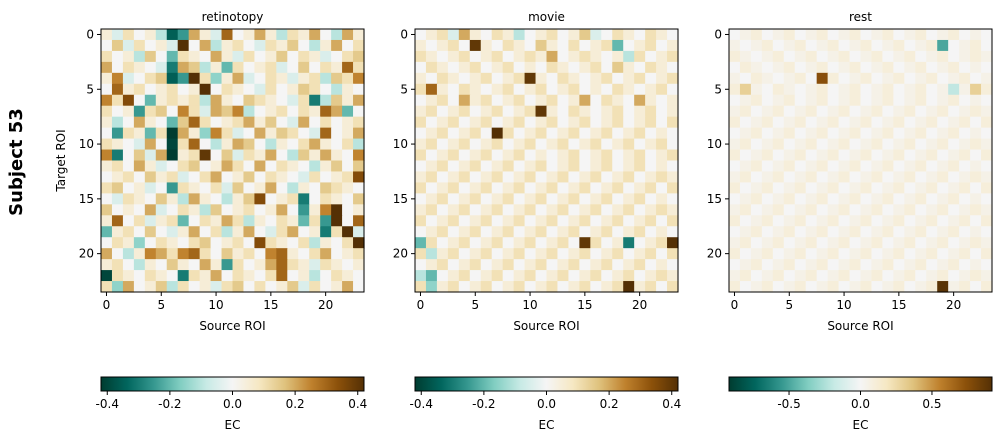 This screenshot has width=1001, height=443. What do you see at coordinates (421, 404) in the screenshot?
I see `colorbar-tick-label: -0.4` at bounding box center [421, 404].